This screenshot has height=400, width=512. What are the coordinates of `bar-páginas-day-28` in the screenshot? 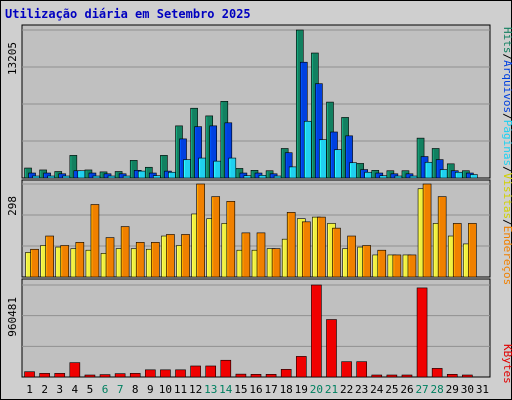 It's located at (443, 174).